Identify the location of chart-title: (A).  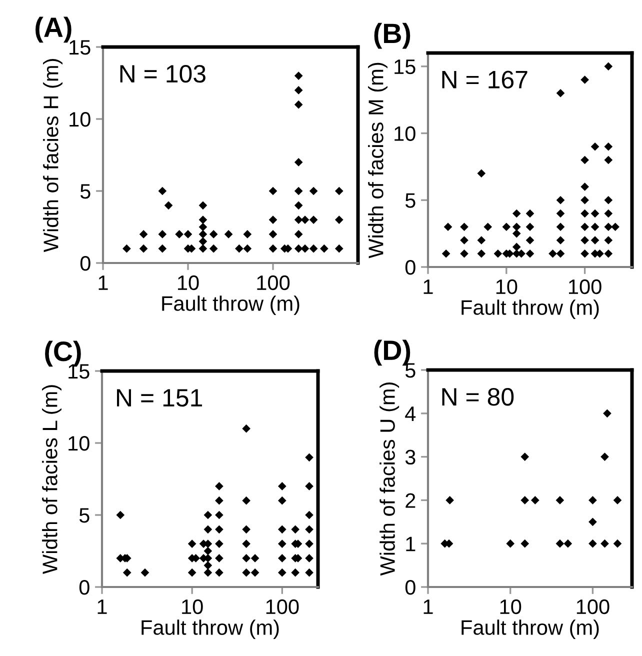
(54, 29).